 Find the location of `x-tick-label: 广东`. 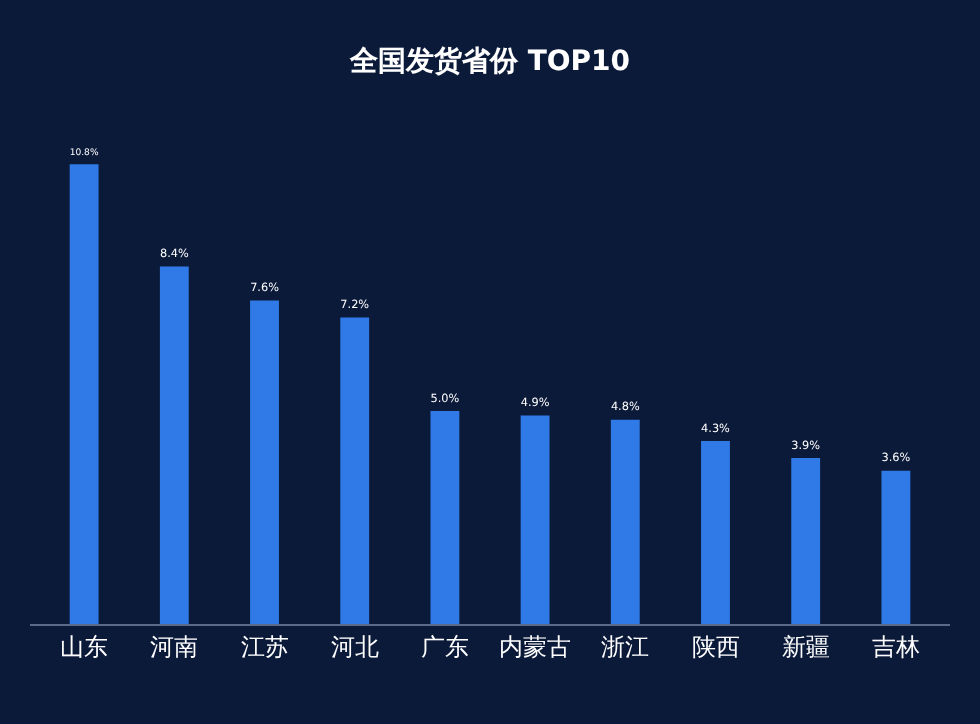

x-tick-label: 广东 is located at coordinates (444, 646).